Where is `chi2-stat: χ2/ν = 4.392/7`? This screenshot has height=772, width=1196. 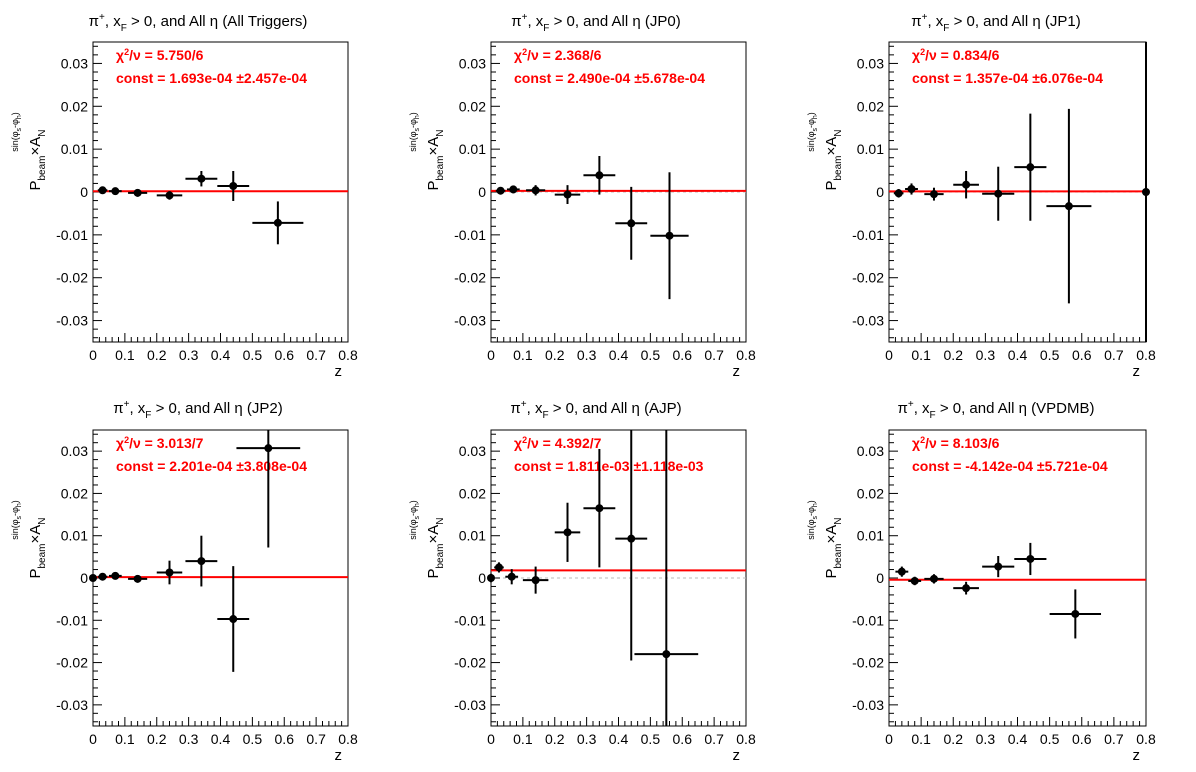 chi2-stat: χ2/ν = 4.392/7 is located at coordinates (558, 443).